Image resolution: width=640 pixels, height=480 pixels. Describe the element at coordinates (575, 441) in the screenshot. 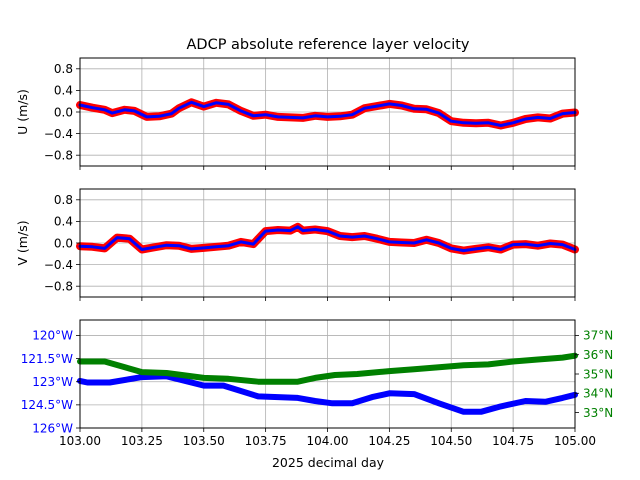

I see `x-tick-label: 105.00` at that location.